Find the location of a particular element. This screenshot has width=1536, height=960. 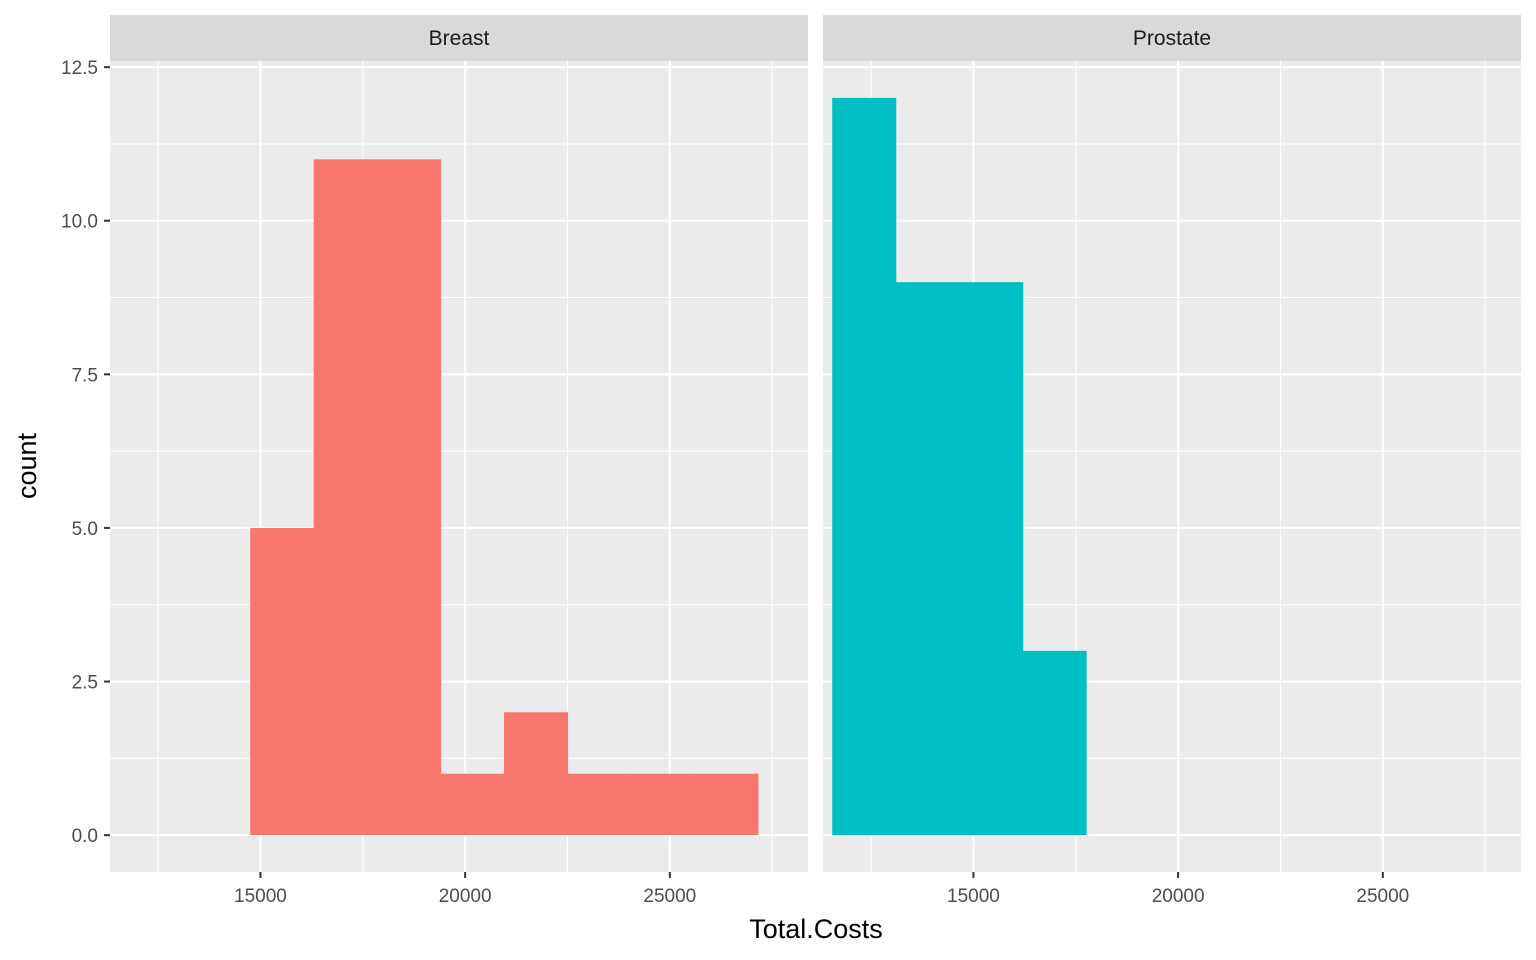

facet-strip-label: Prostate is located at coordinates (1172, 38).